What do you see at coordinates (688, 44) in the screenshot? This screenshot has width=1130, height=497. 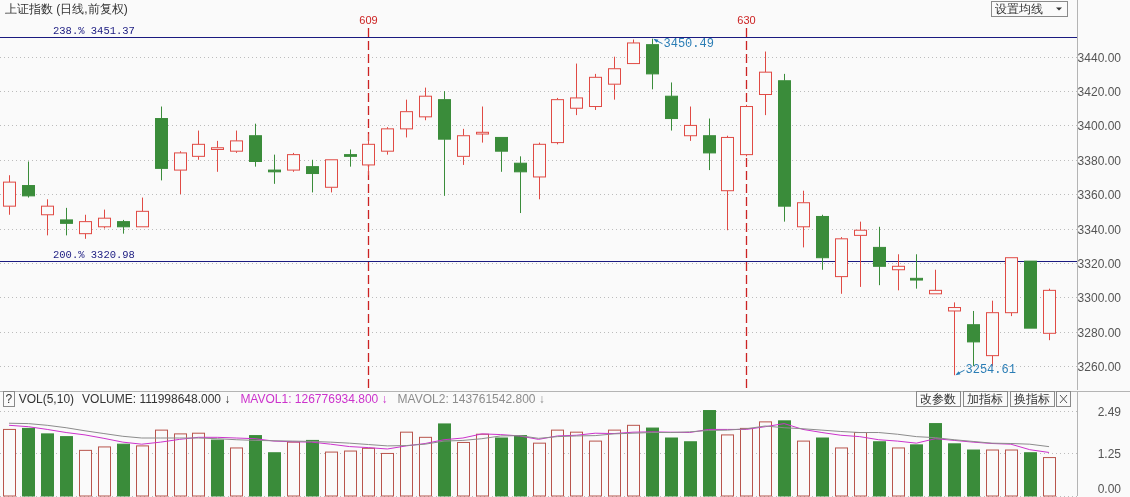 I see `annotation: 3450.49` at bounding box center [688, 44].